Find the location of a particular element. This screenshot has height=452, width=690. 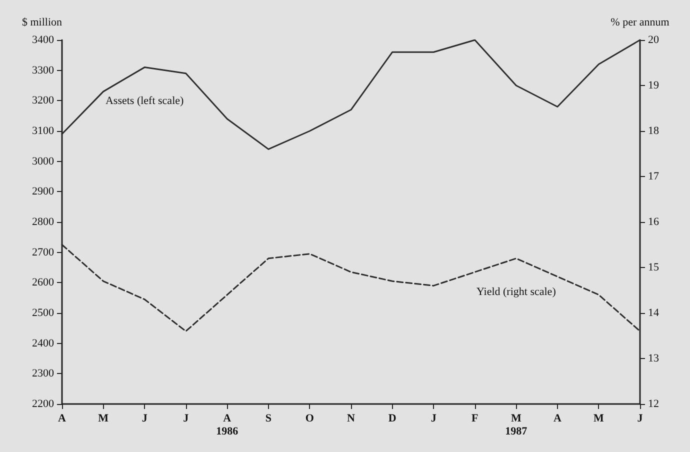

y-tick-label: 2800 is located at coordinates (43, 222).